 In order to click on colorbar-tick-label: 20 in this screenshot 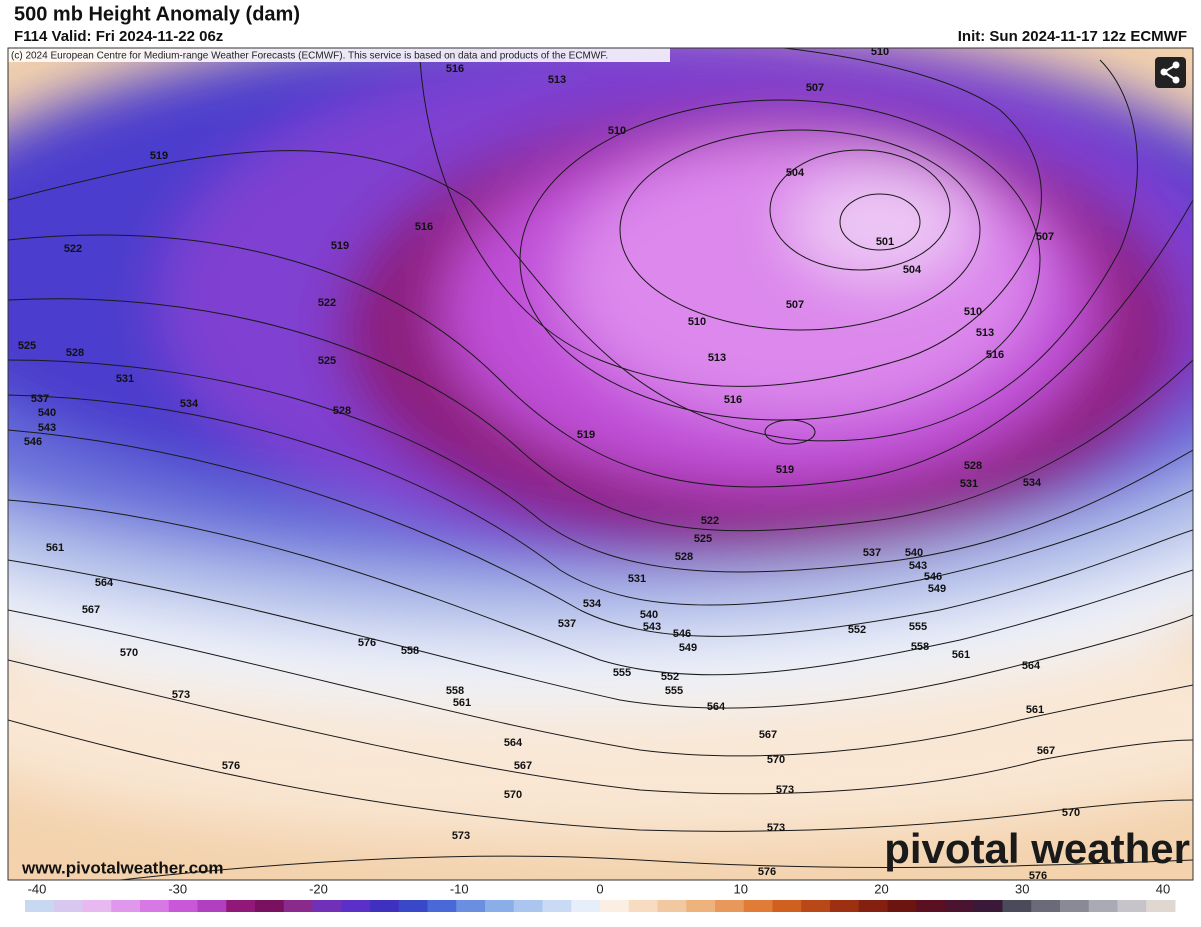, I will do `click(881, 888)`.